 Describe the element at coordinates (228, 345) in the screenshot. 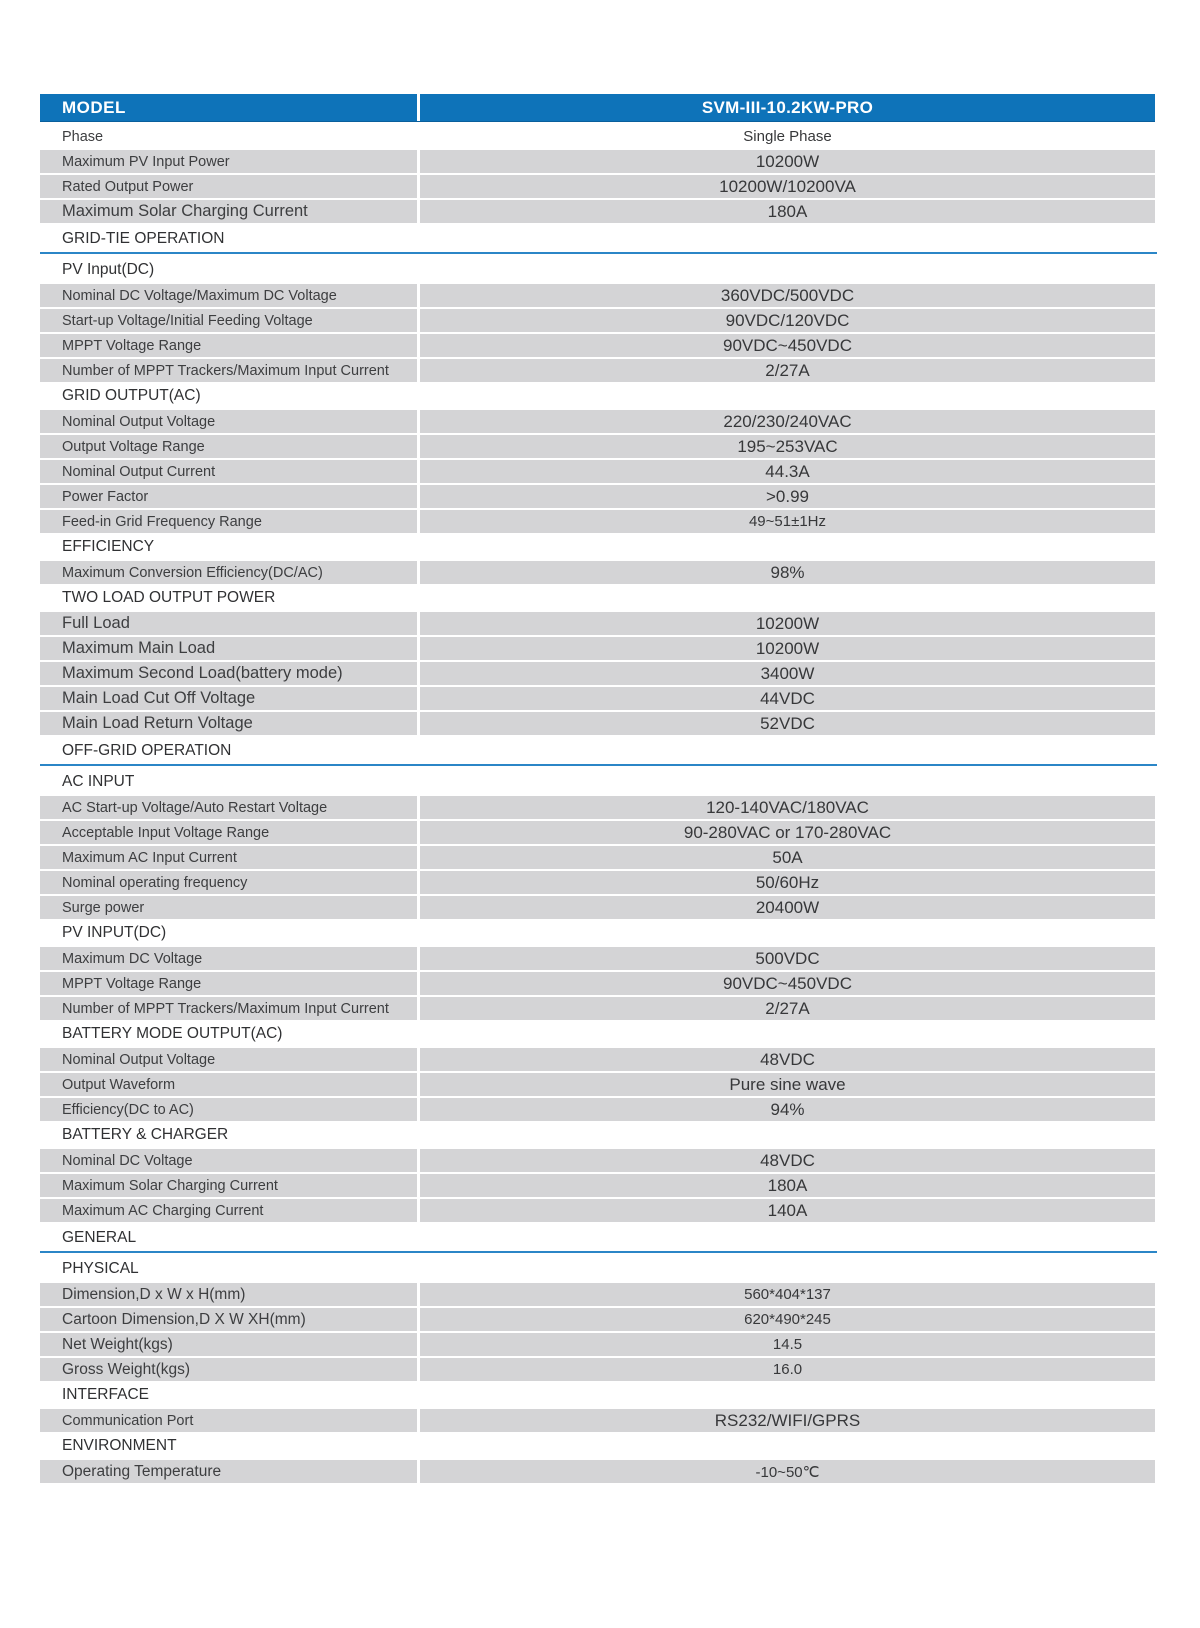

I see `spec-label: MPPT Voltage Range` at that location.